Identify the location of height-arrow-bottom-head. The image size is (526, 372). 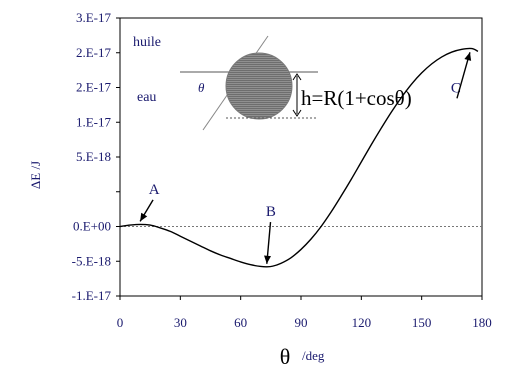
(297, 113).